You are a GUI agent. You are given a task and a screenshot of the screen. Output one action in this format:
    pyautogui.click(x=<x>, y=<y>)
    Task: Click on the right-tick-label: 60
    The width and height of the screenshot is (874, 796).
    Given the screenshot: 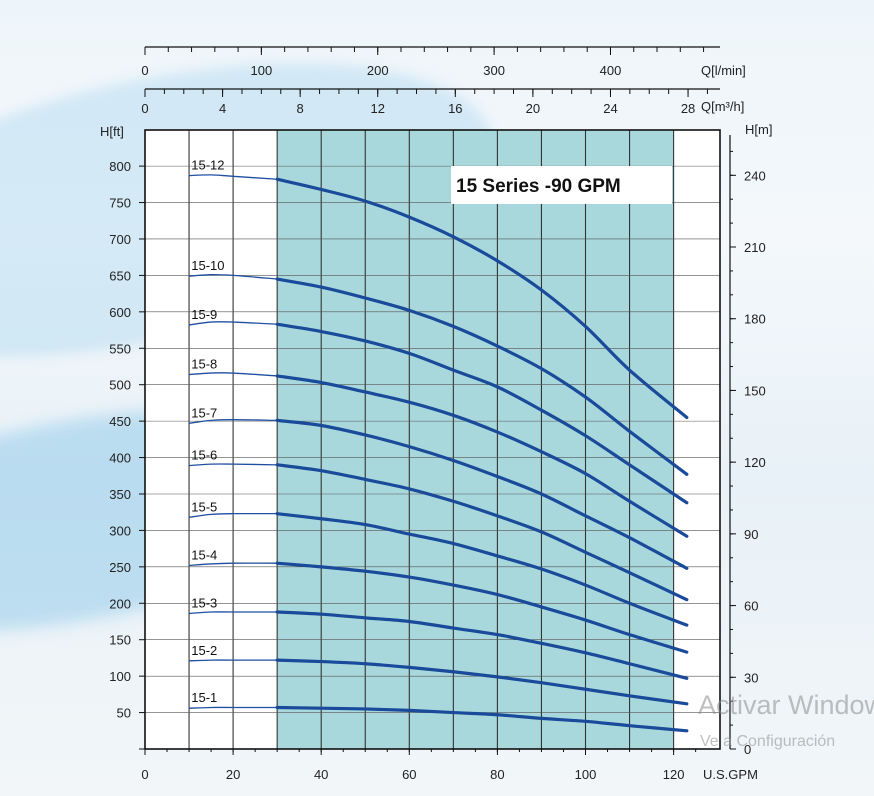 What is the action you would take?
    pyautogui.click(x=751, y=606)
    